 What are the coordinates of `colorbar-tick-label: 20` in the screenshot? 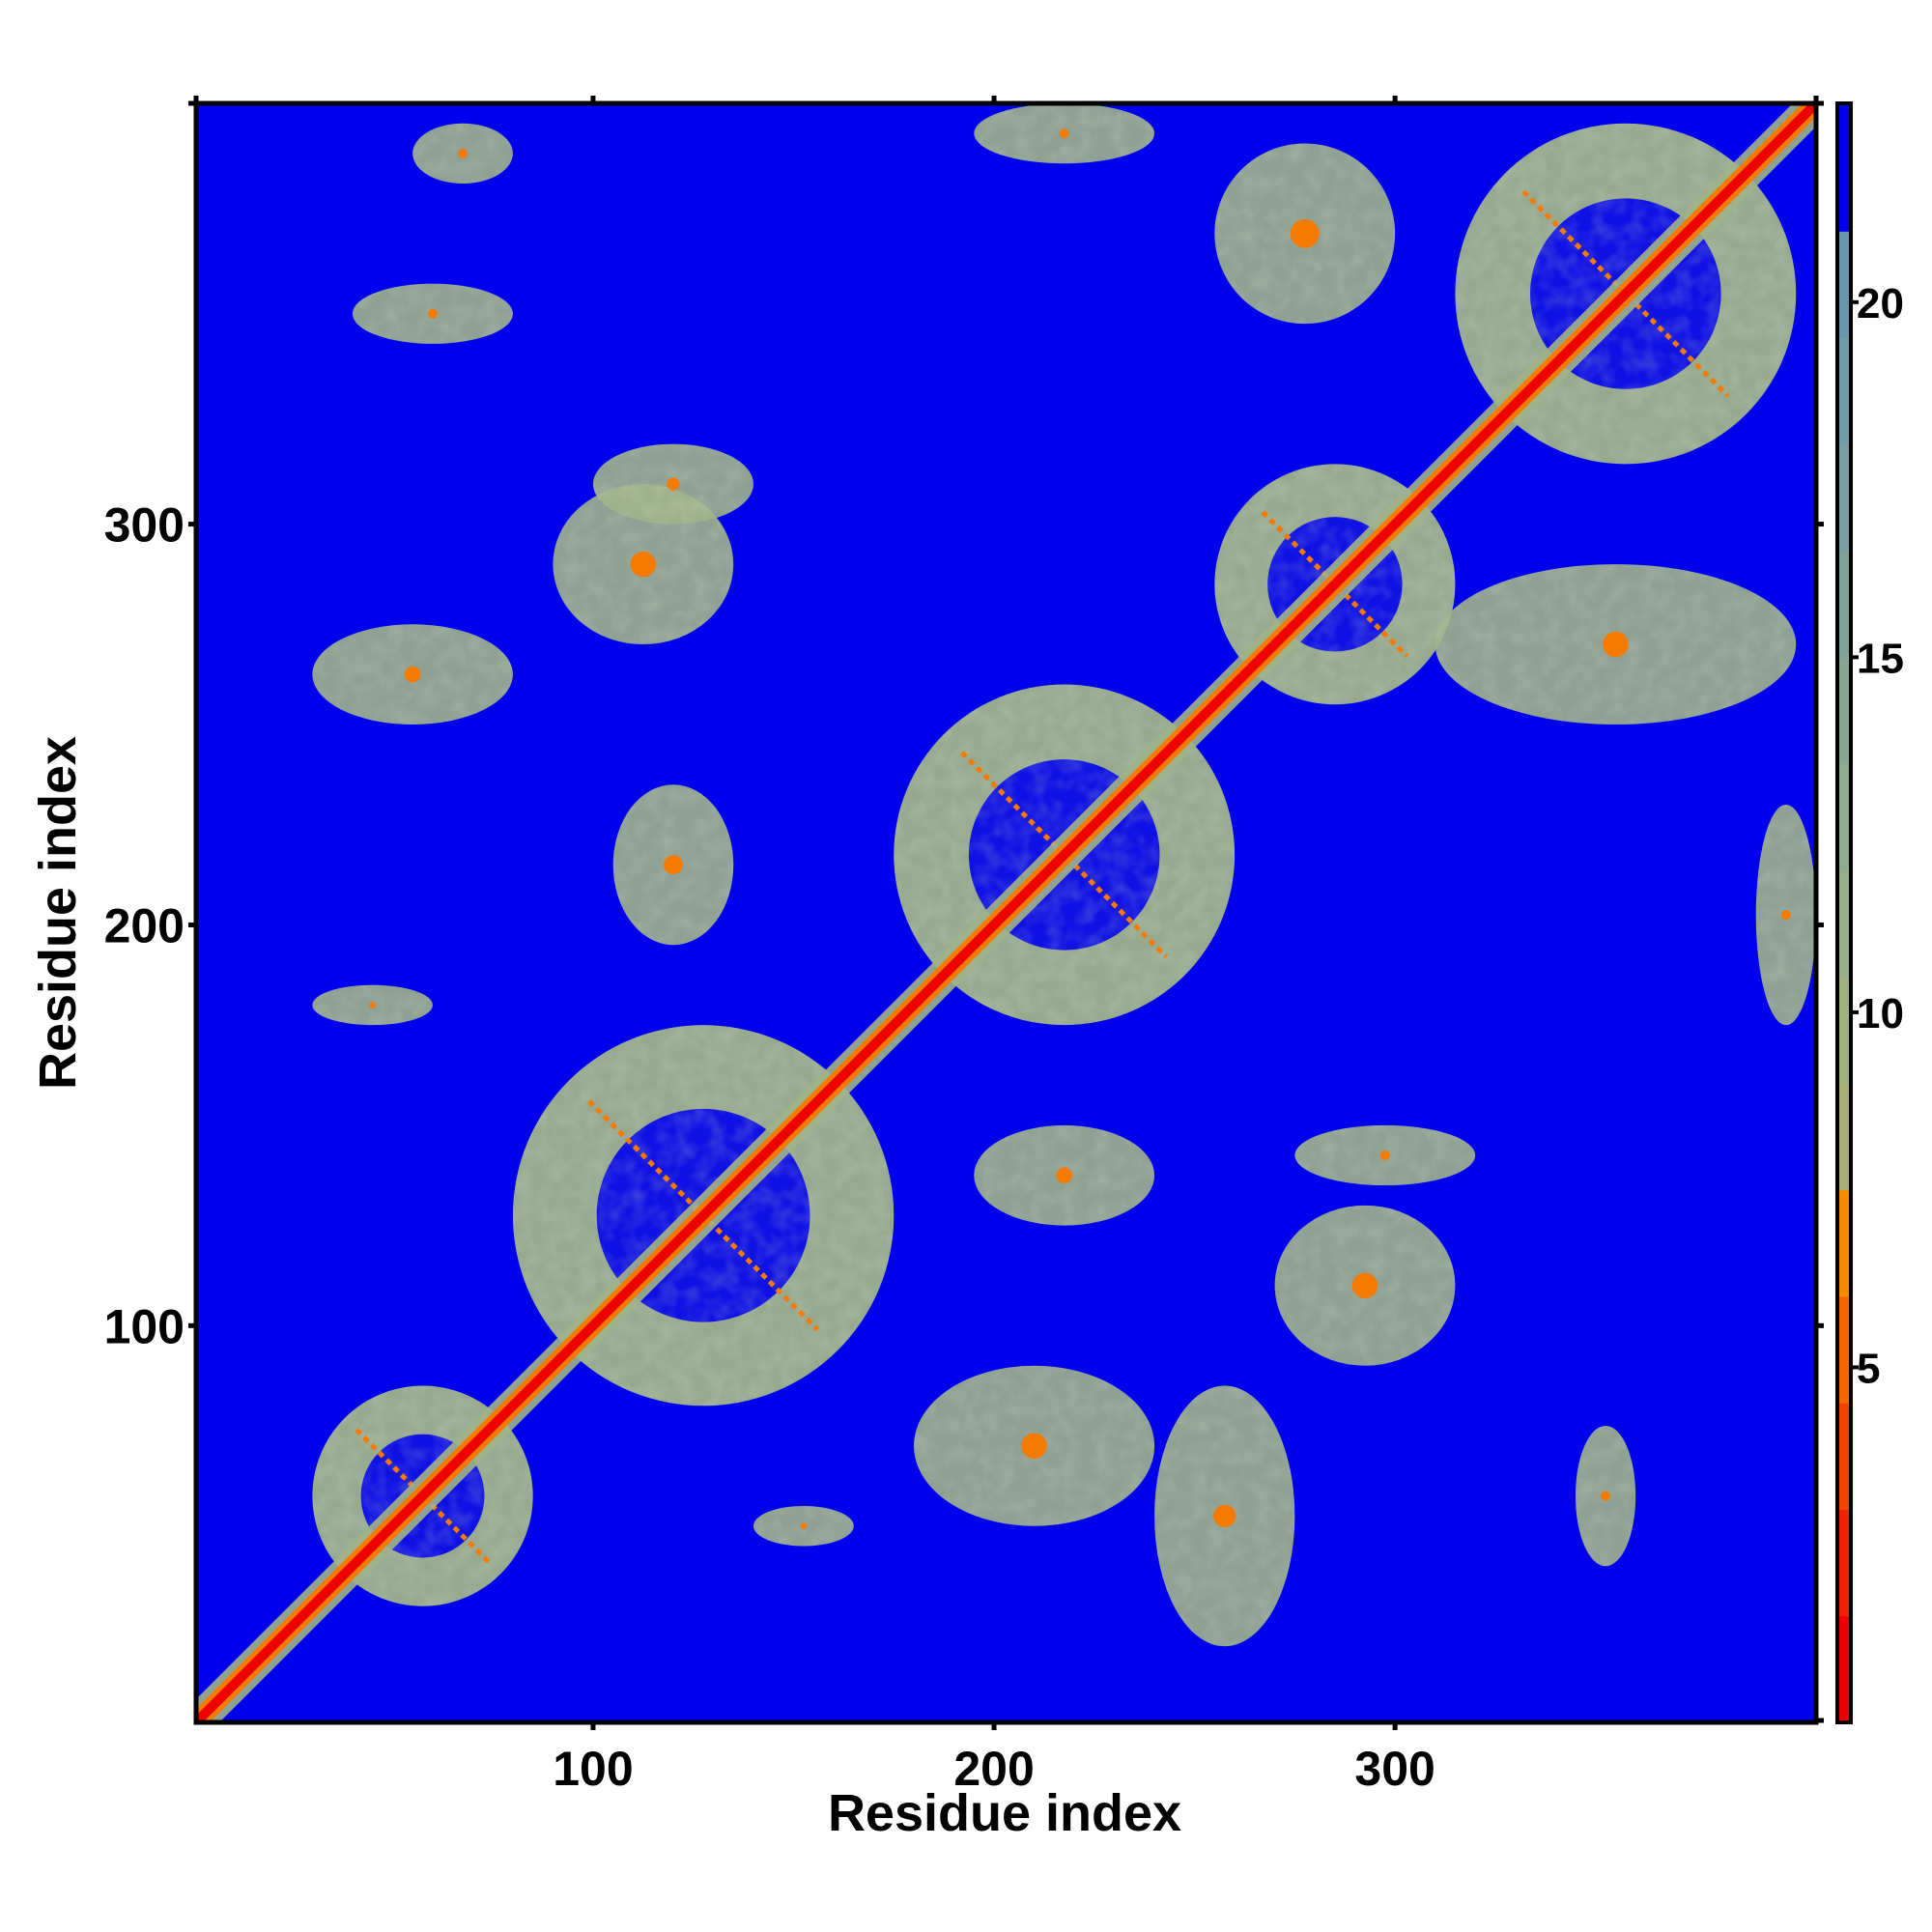 It's located at (1880, 303).